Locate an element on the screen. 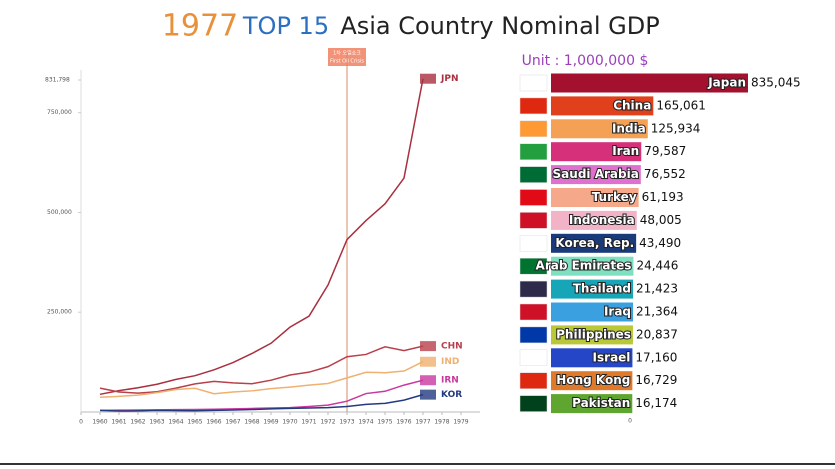 This screenshot has width=835, height=469. x-tick-label: 1975 is located at coordinates (384, 422).